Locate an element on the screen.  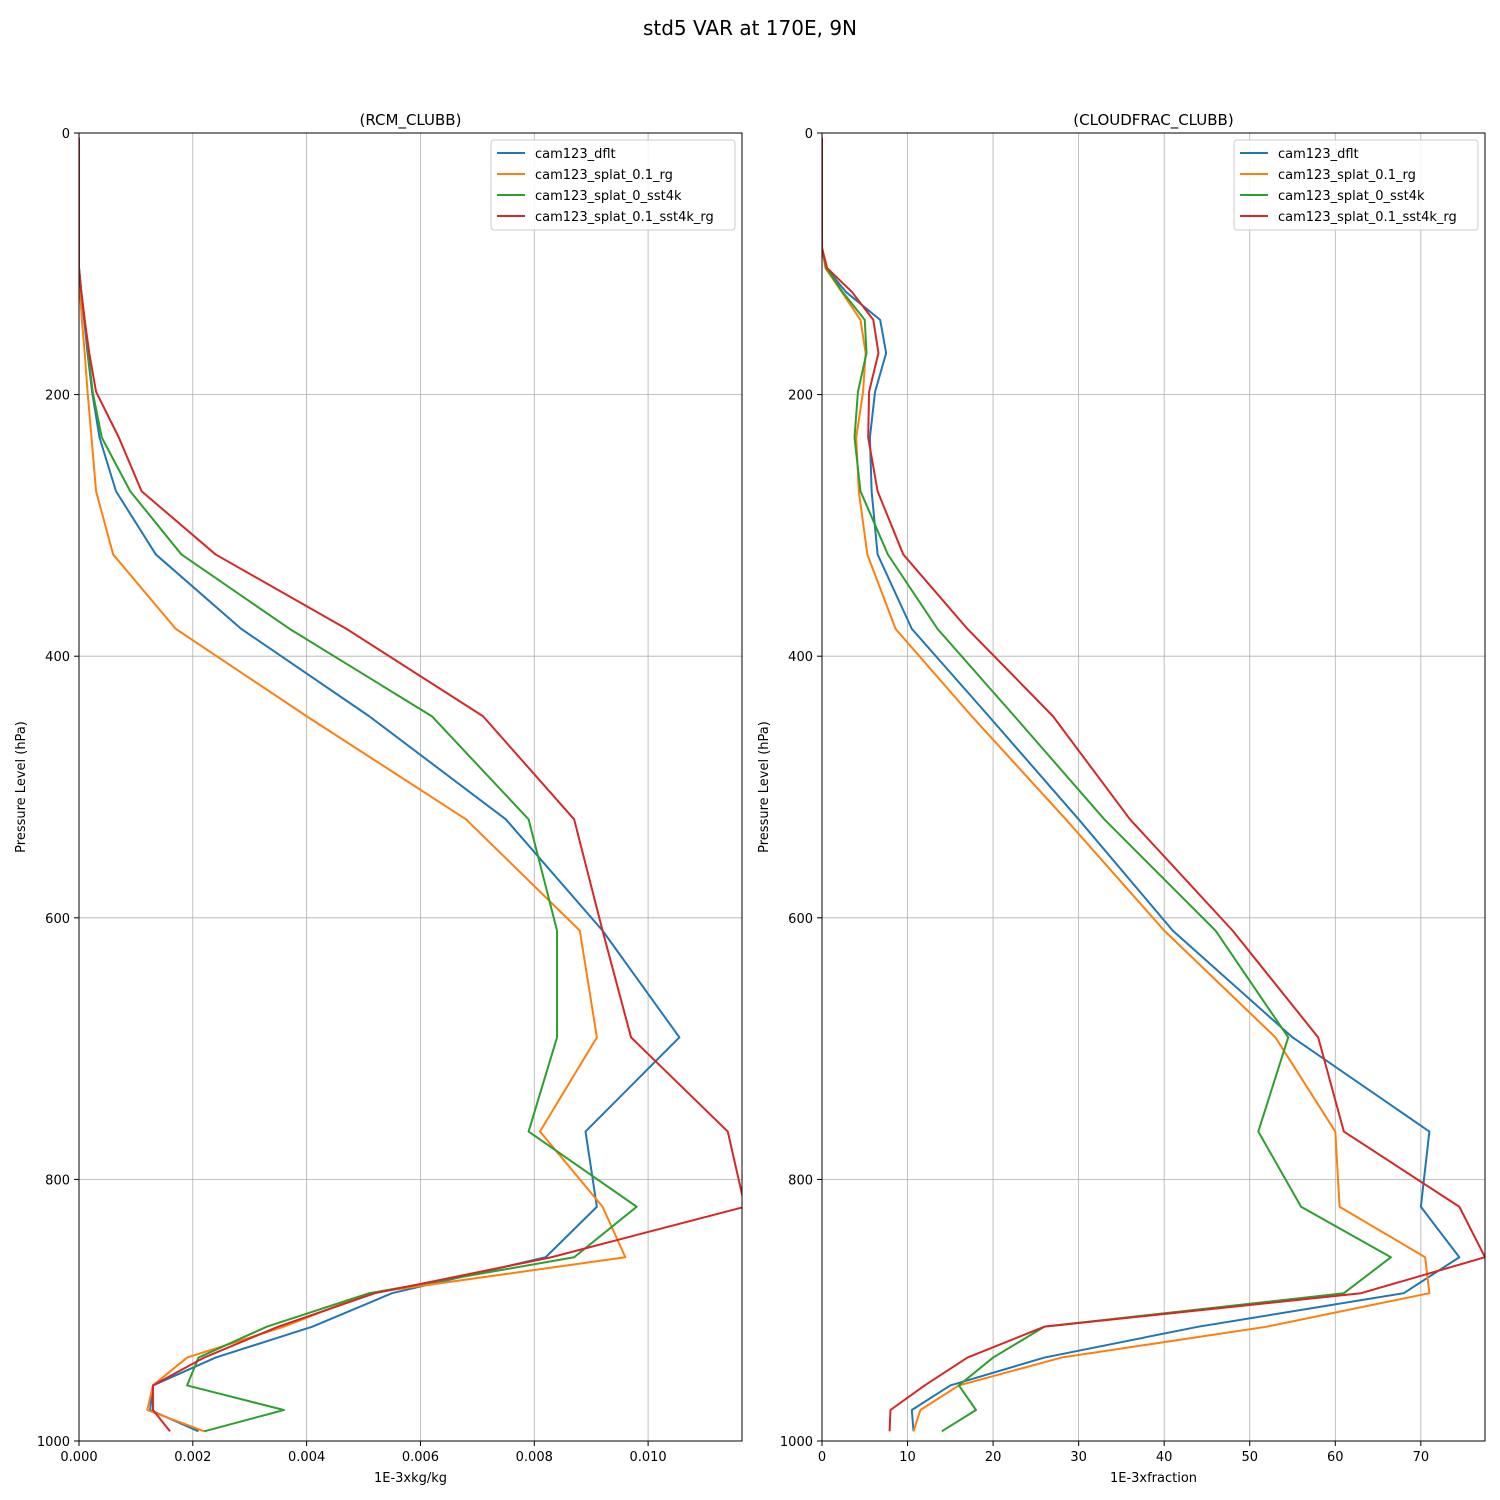
x-tick-label: 50 is located at coordinates (1249, 1457).